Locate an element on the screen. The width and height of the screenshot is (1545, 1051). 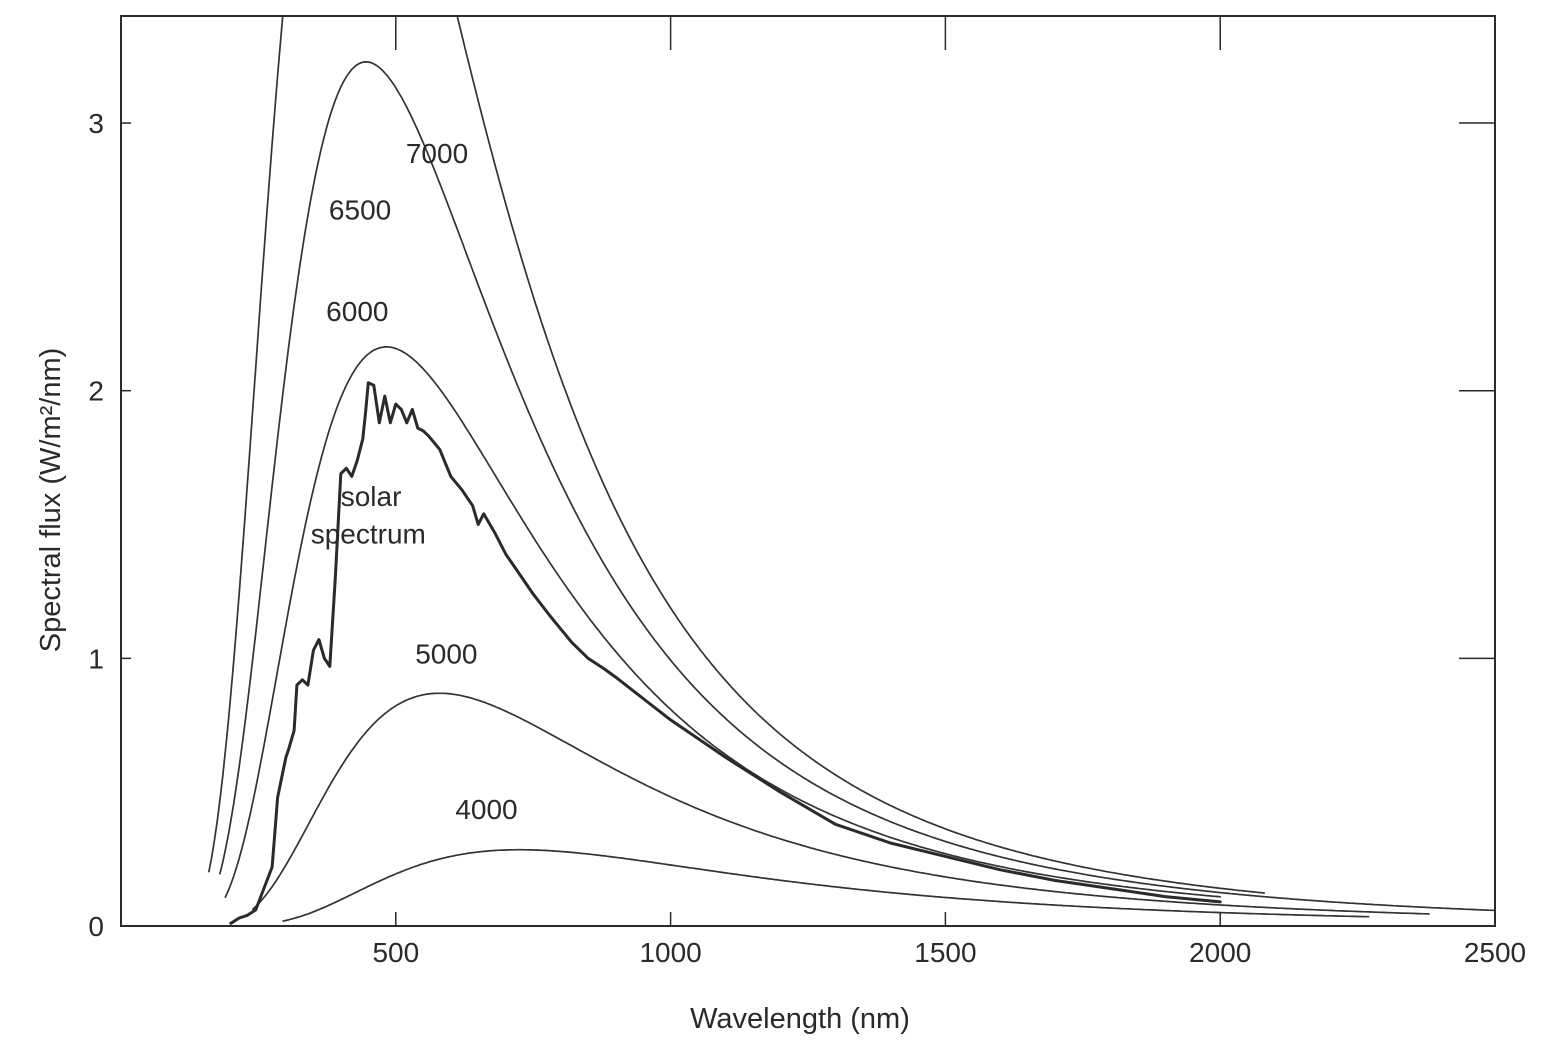
series-label: 6000 is located at coordinates (357, 311).